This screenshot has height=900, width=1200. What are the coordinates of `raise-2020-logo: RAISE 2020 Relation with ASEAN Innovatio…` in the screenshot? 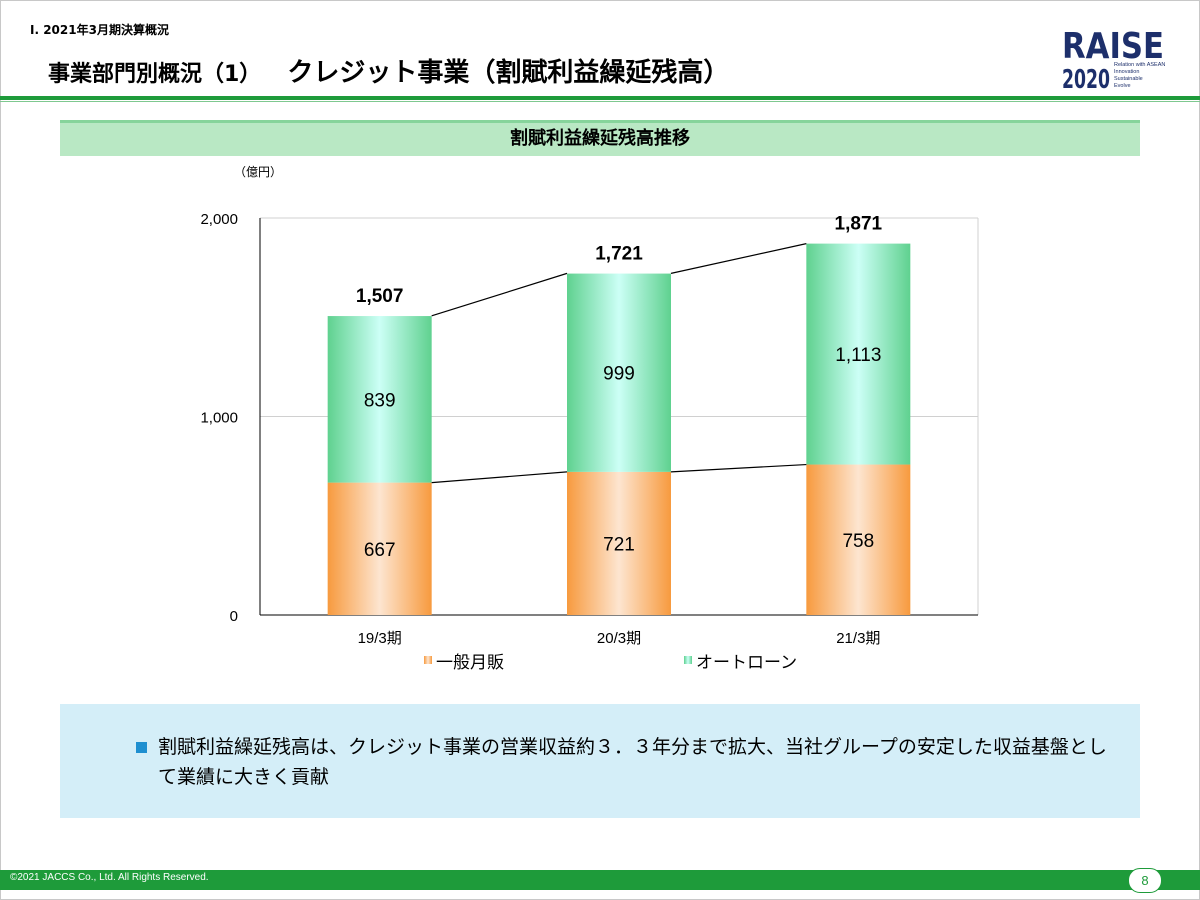 It's located at (1113, 59).